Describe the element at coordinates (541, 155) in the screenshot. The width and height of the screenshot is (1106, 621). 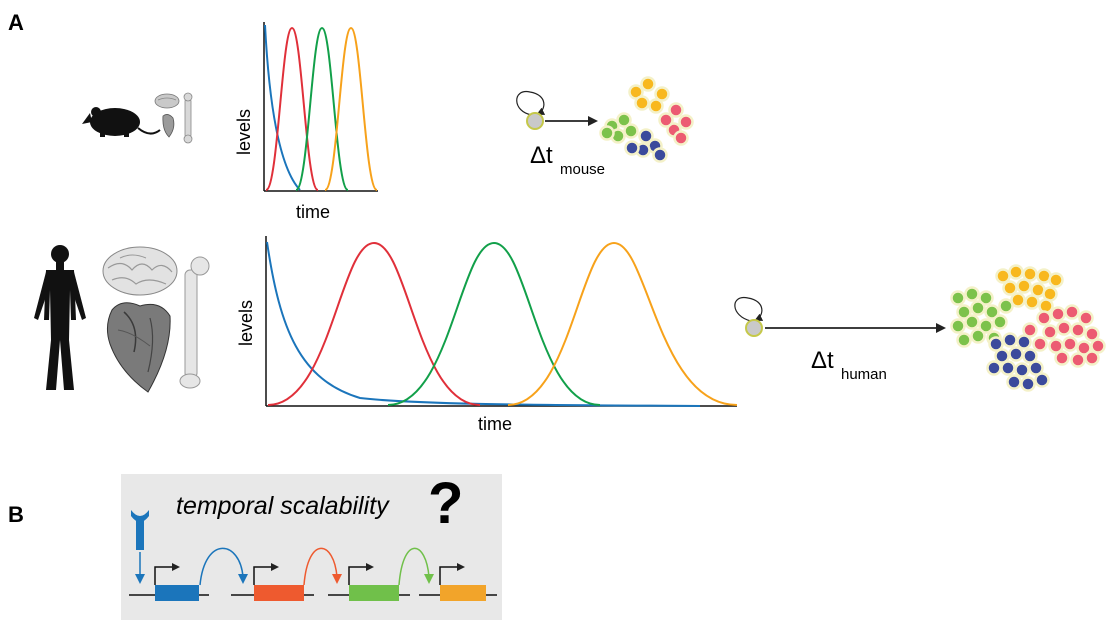
I see `mouse-delta-symbol: Δt` at that location.